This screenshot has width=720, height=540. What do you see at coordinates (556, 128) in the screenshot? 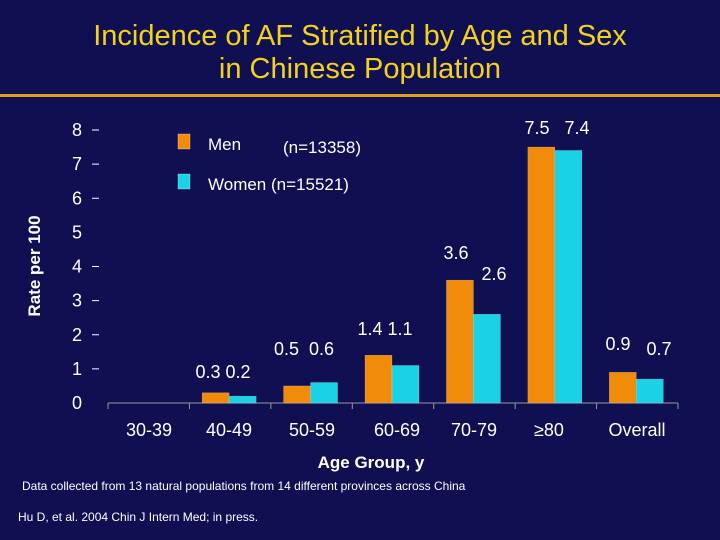
I see `data-label: 7.5 7.4` at bounding box center [556, 128].